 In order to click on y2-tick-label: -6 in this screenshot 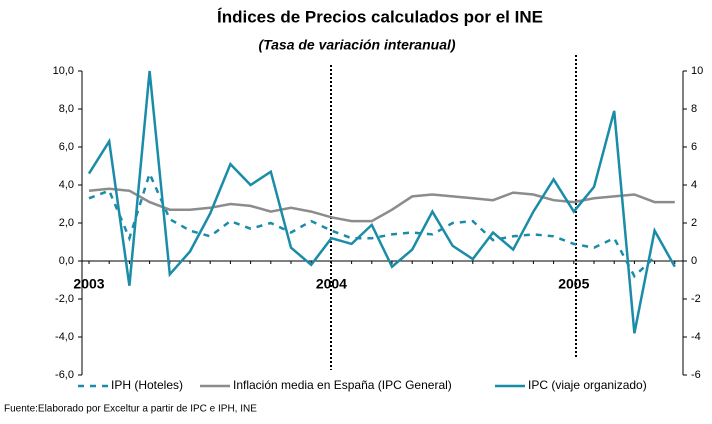, I will do `click(696, 375)`.